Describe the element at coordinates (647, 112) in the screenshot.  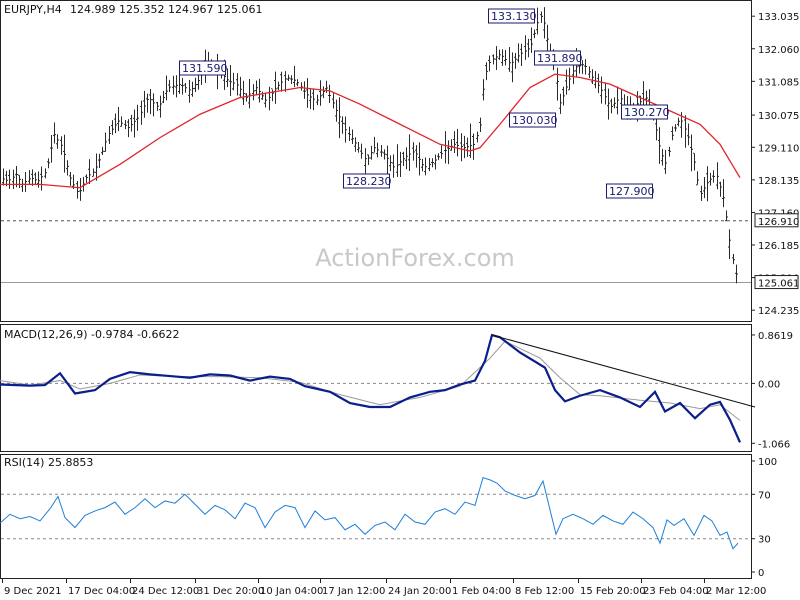
I see `annotation-label: 130.270` at that location.